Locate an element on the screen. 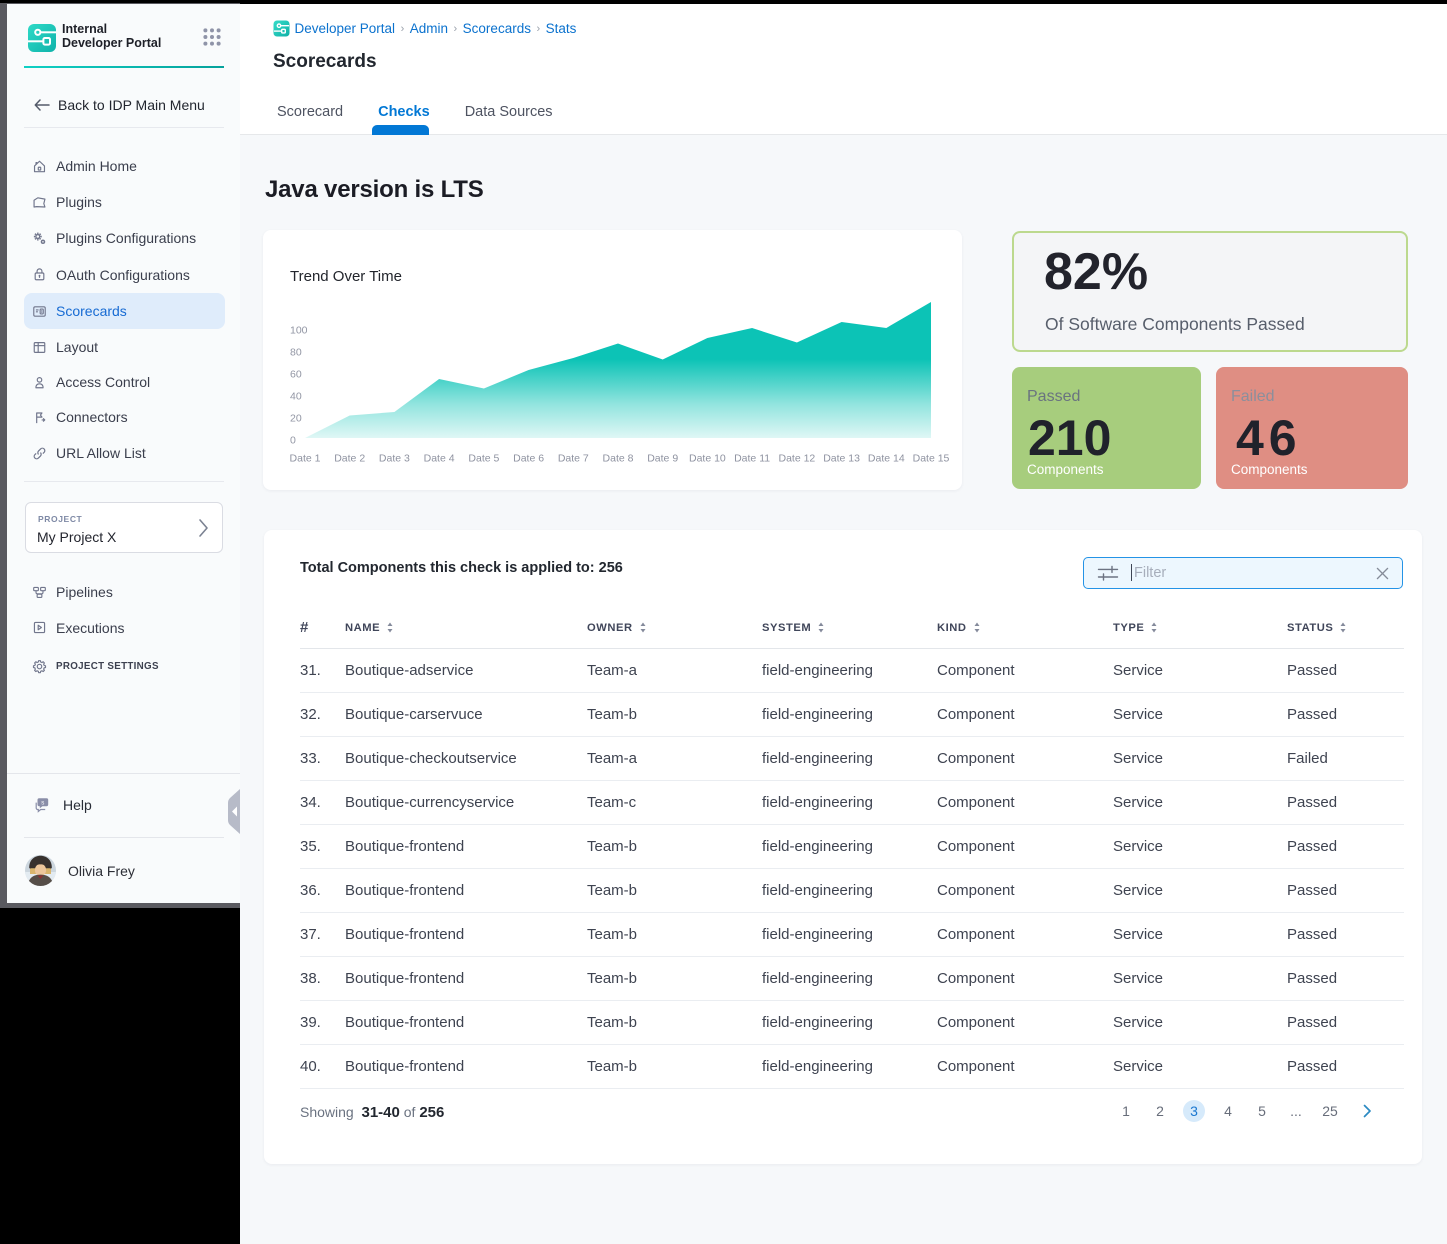 This screenshot has width=1447, height=1244. svg-text: Date 2 is located at coordinates (349, 459).